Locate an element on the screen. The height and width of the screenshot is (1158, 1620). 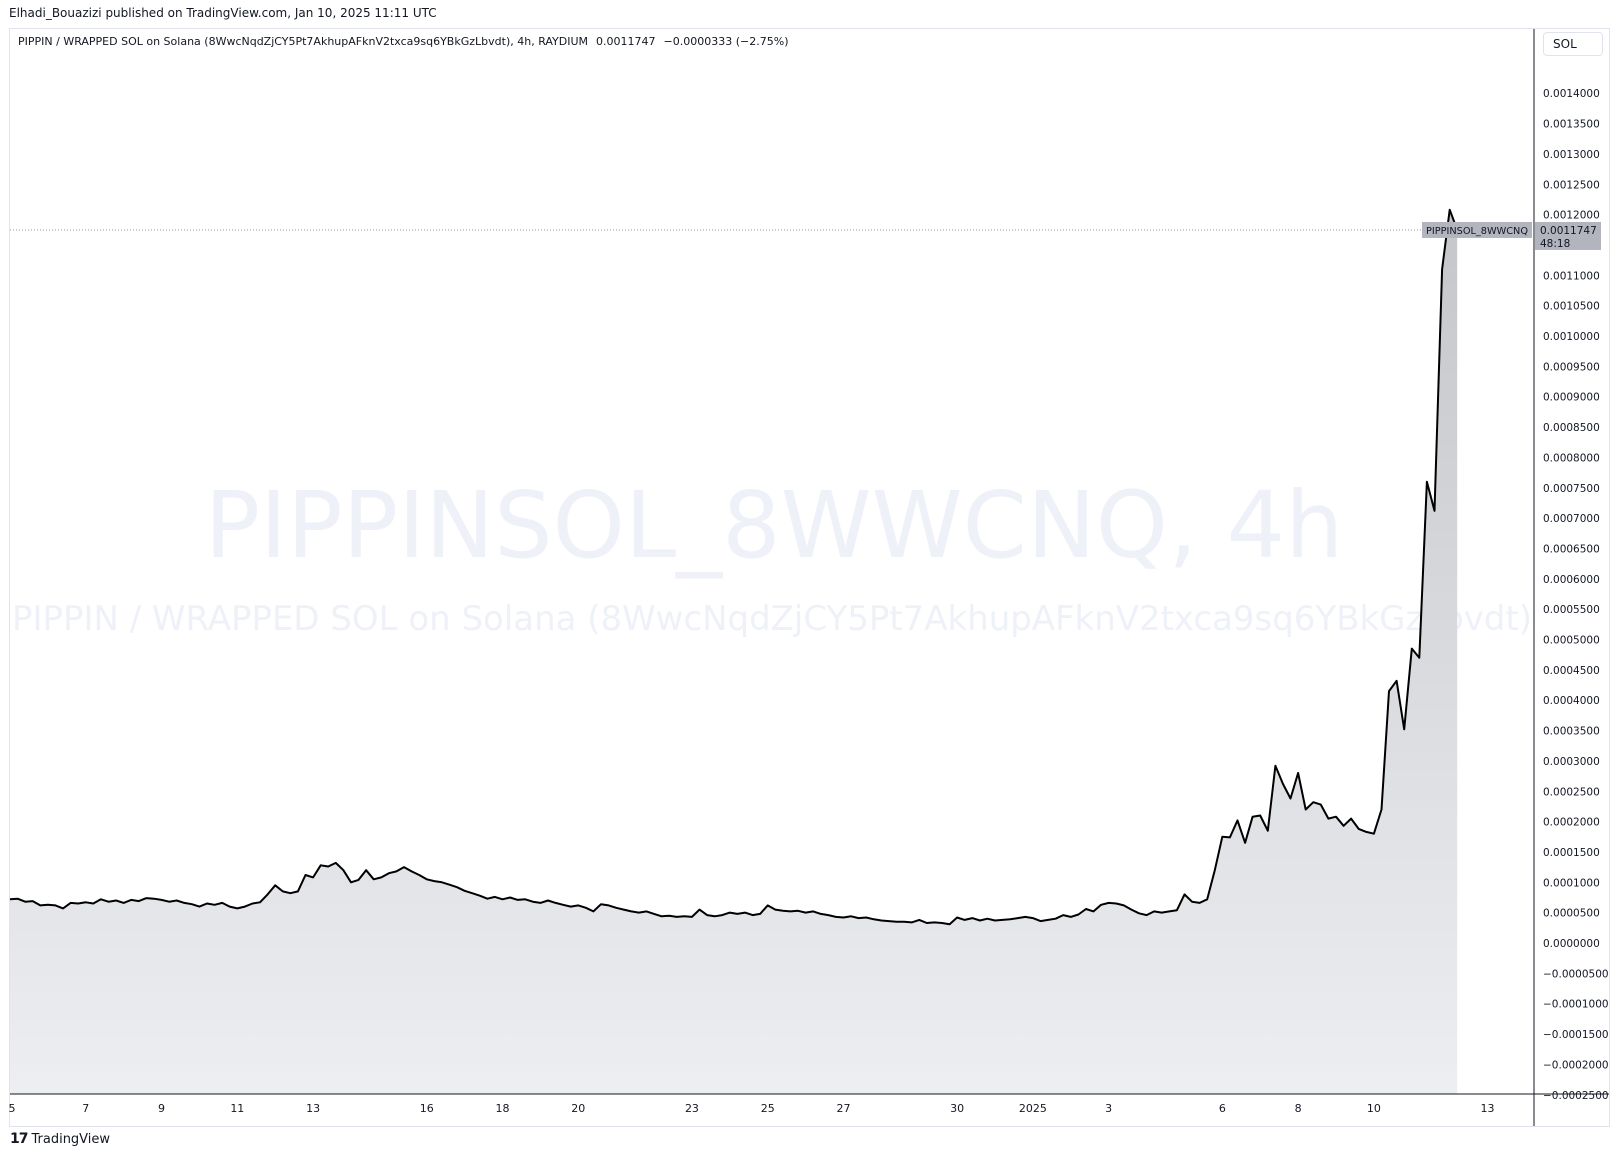
footer-brand: 17 TradingView is located at coordinates (60, 1139).